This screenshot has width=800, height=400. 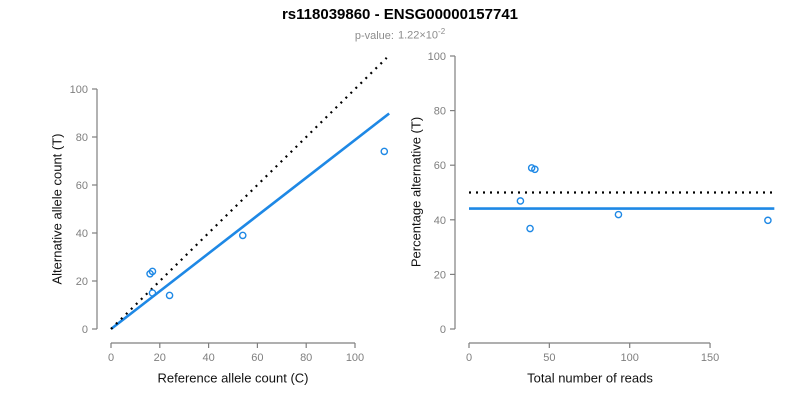 What do you see at coordinates (208, 358) in the screenshot?
I see `x-tick-label: 40` at bounding box center [208, 358].